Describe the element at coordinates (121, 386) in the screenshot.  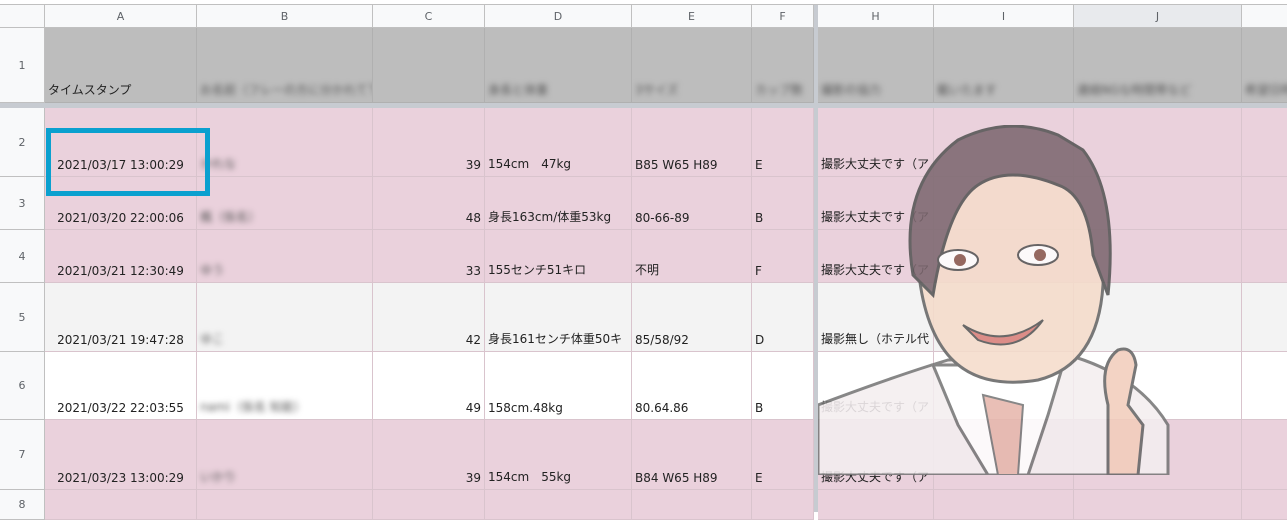
I see `cell-a6: 2021/03/22 22:03:55` at that location.